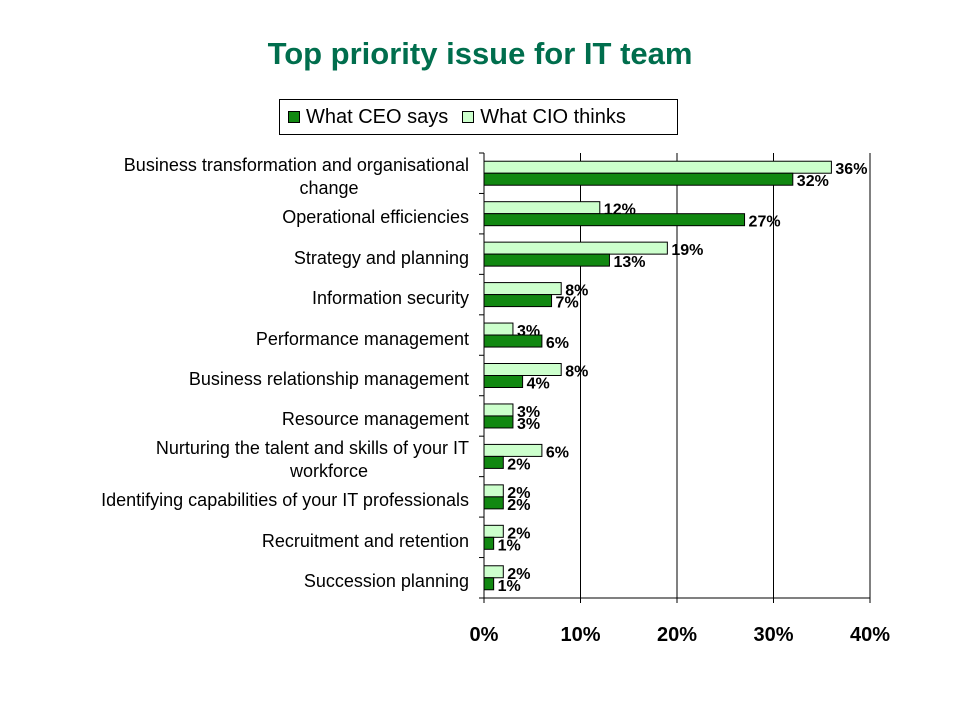 This screenshot has width=960, height=720. What do you see at coordinates (375, 419) in the screenshot?
I see `category-label-line: Resource management` at bounding box center [375, 419].